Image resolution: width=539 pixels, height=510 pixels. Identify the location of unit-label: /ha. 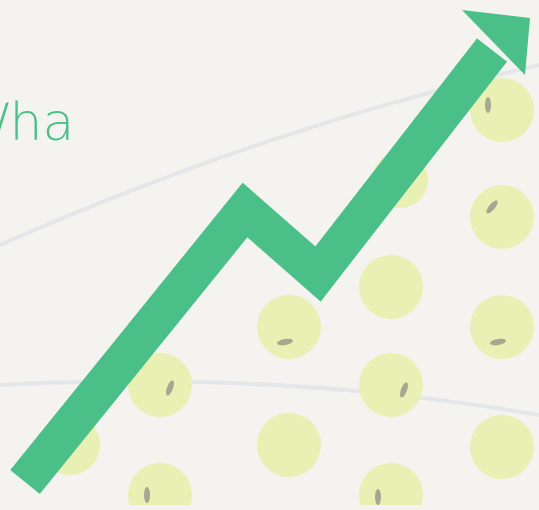
(37, 123).